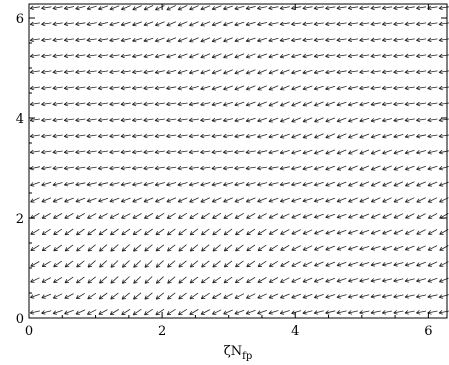 The image size is (449, 365). What do you see at coordinates (428, 331) in the screenshot?
I see `x-tick-label: 6` at bounding box center [428, 331].